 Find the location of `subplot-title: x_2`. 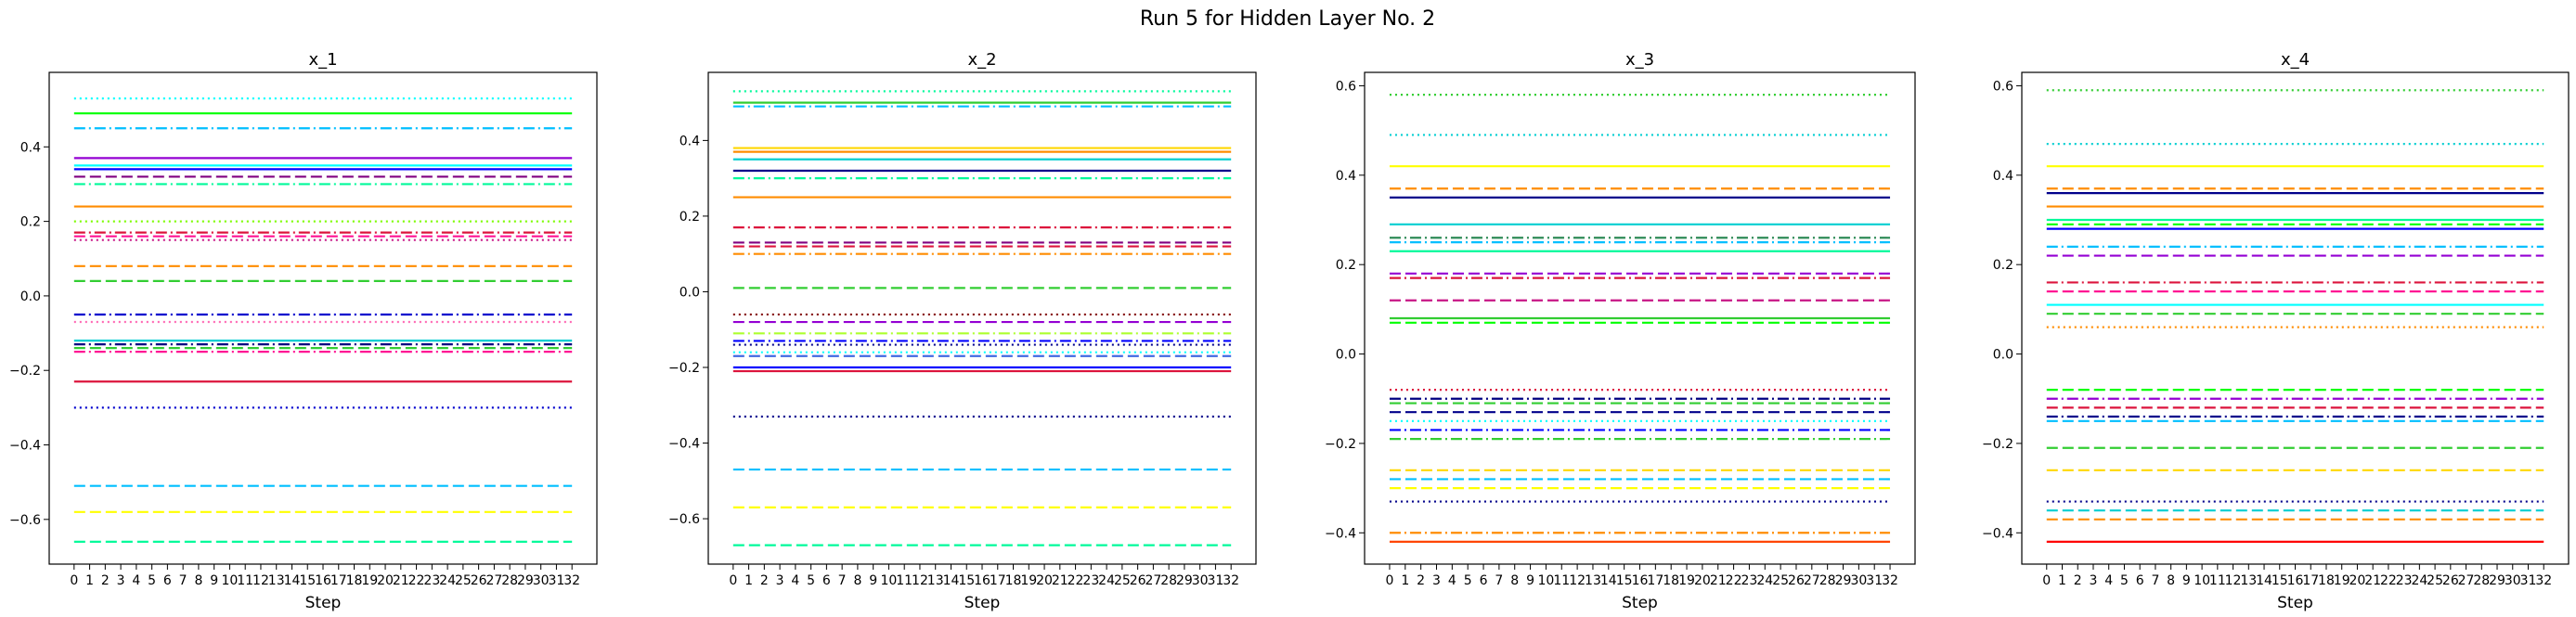

subplot-title: x_2 is located at coordinates (981, 60).